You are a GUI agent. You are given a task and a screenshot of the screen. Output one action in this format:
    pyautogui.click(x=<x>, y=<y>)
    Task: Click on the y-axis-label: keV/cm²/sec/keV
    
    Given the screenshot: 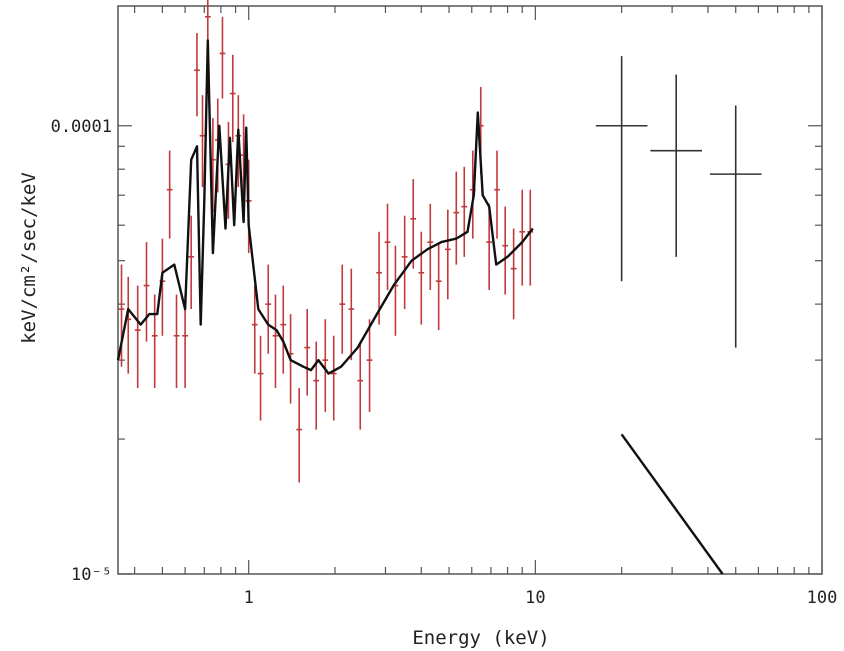 What is the action you would take?
    pyautogui.click(x=29, y=258)
    